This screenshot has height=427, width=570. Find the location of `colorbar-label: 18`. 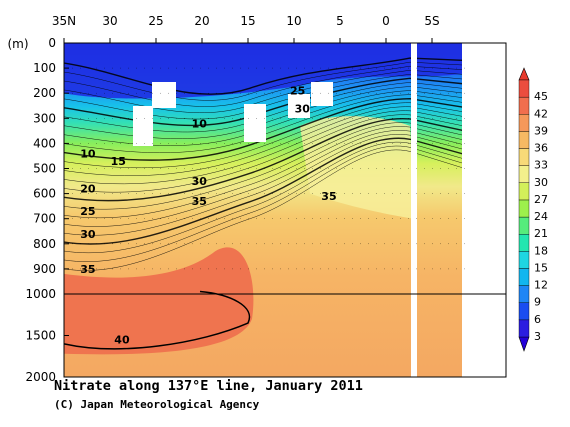

colorbar-label: 18 is located at coordinates (541, 250).